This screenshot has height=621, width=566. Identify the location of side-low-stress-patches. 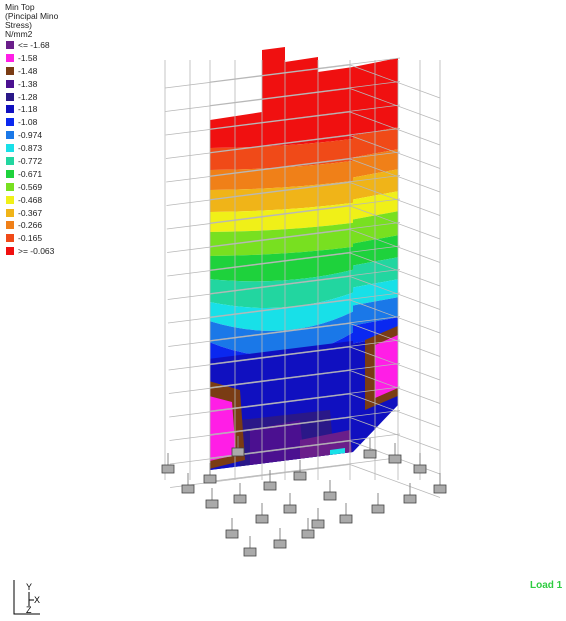
(381, 367).